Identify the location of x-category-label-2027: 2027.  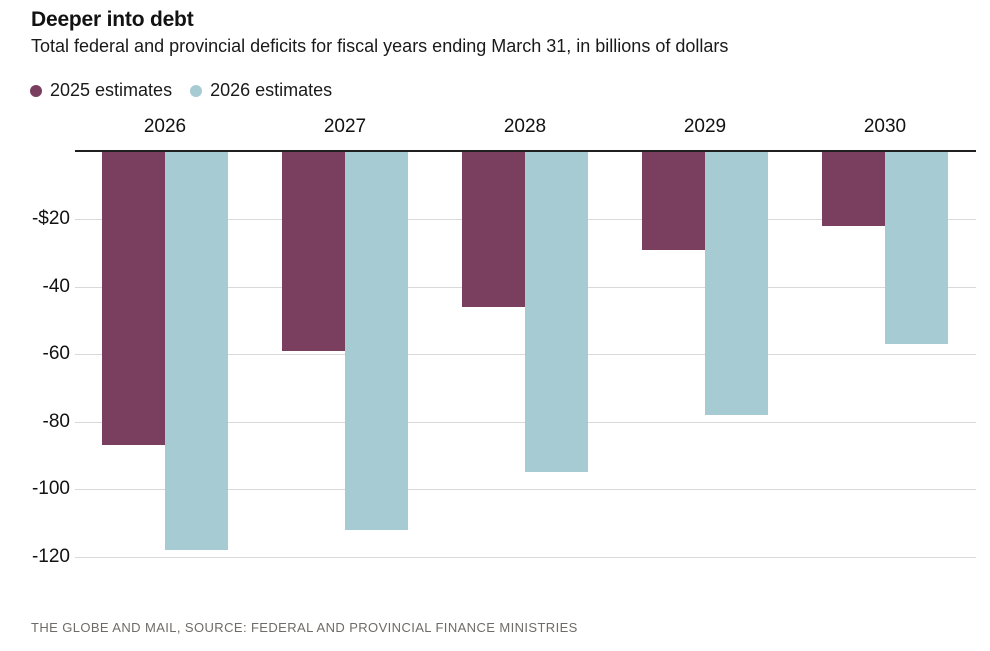
(345, 126).